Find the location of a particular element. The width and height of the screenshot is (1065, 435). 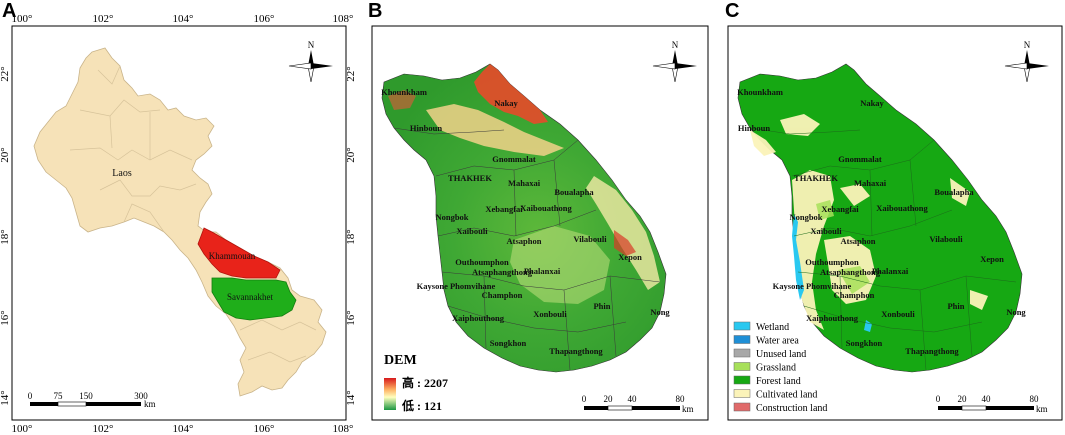

svg-text: Phalanxai is located at coordinates (890, 271).